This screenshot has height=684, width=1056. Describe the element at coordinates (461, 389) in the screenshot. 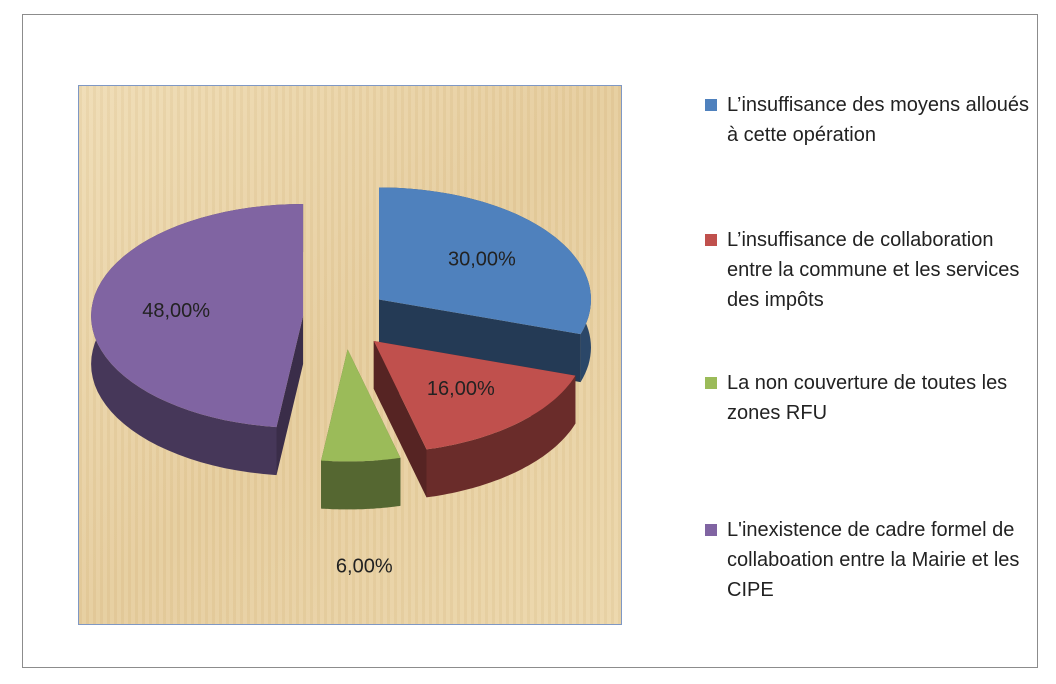

I see `data-label: 16,00%` at that location.